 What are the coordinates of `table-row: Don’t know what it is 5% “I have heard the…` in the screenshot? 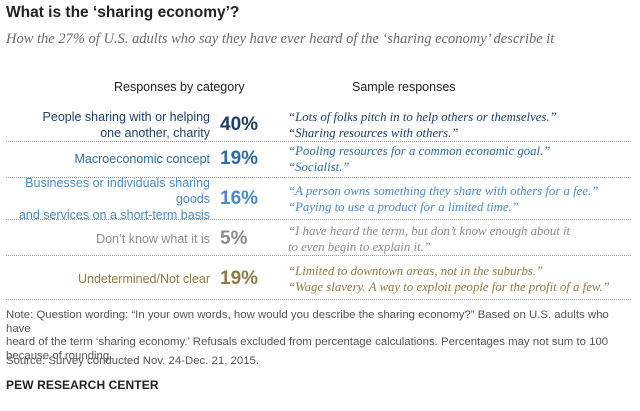 It's located at (320, 239).